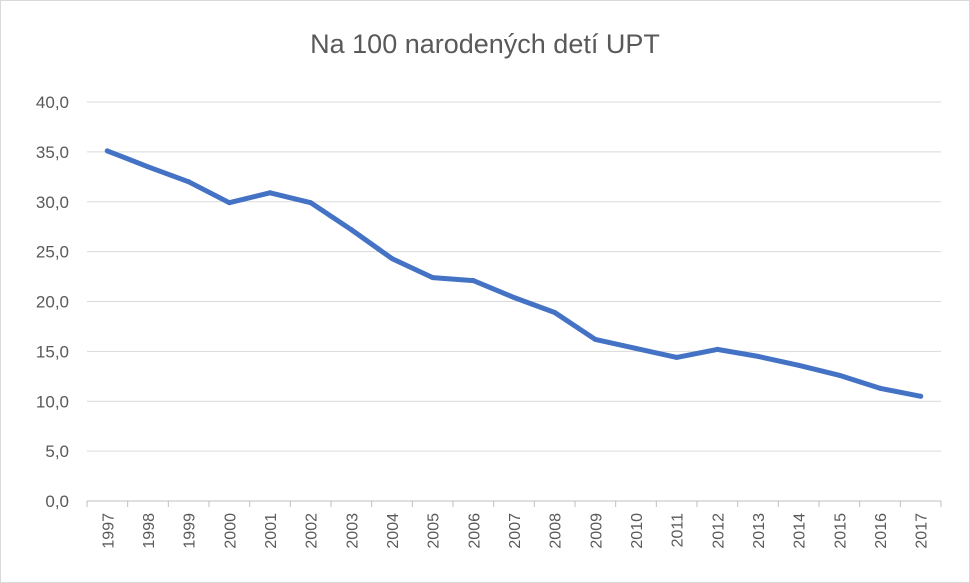 The image size is (970, 583). Describe the element at coordinates (52, 401) in the screenshot. I see `y-tick-label: 10,0` at that location.